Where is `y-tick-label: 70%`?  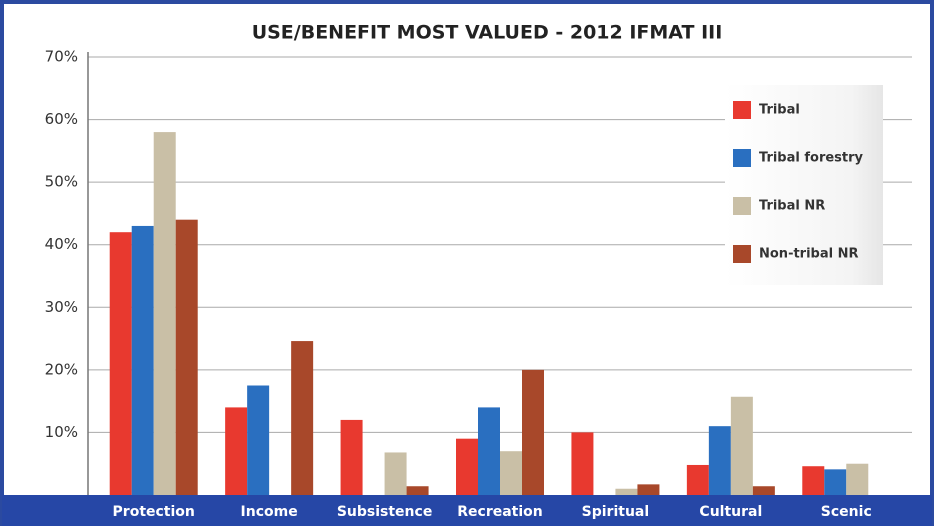
y-tick-label: 70% is located at coordinates (61, 57).